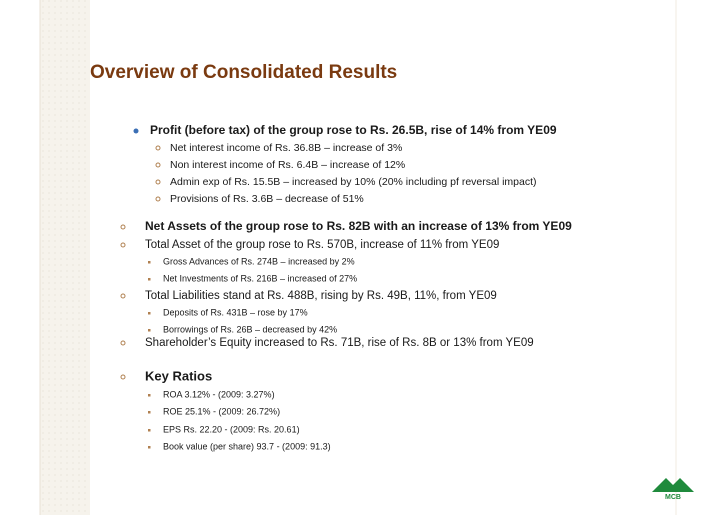 This screenshot has height=515, width=728. Describe the element at coordinates (673, 497) in the screenshot. I see `logo-text: MCB` at that location.